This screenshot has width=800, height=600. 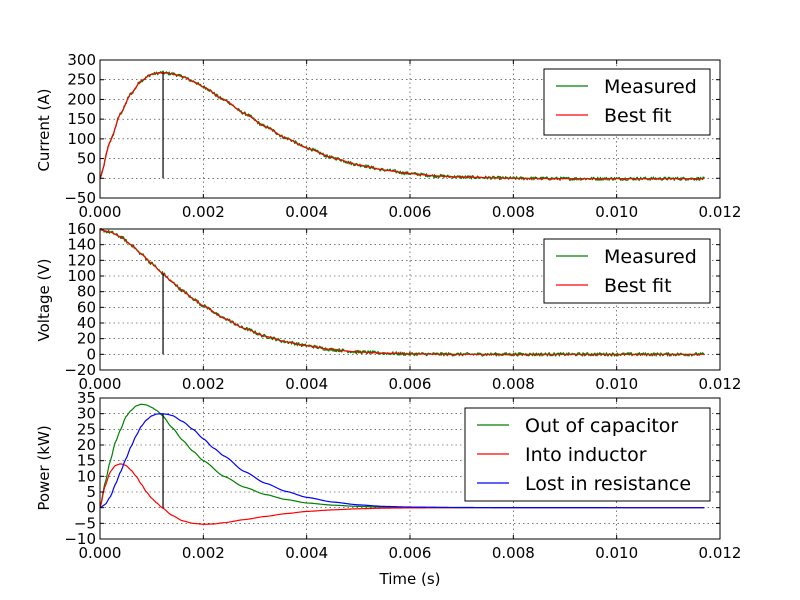 What do you see at coordinates (44, 129) in the screenshot?
I see `current-ylabel: Current (A)` at bounding box center [44, 129].